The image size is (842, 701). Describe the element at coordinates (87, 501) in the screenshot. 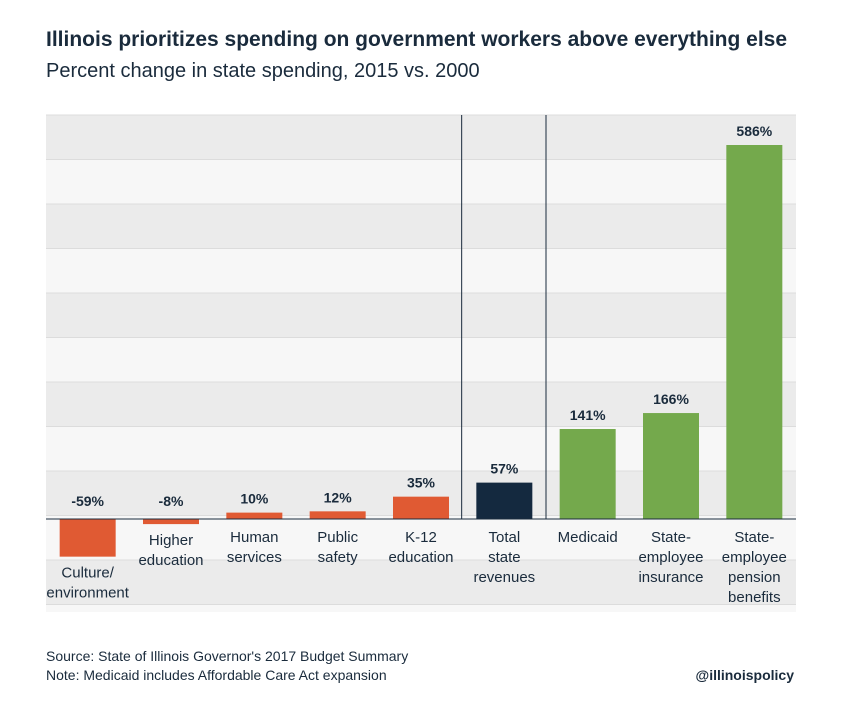

I see `value-label: -59%` at that location.